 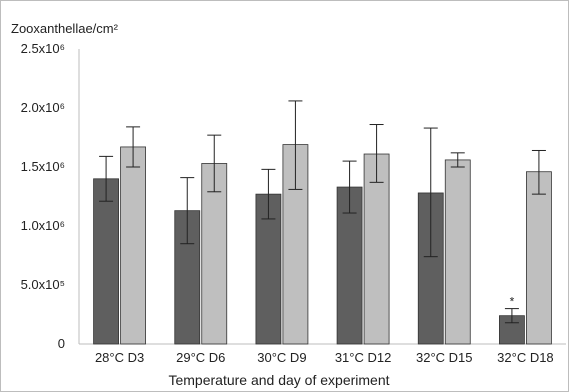 I want to click on y-tick-label: 1.0x10⁶, so click(x=43, y=225).